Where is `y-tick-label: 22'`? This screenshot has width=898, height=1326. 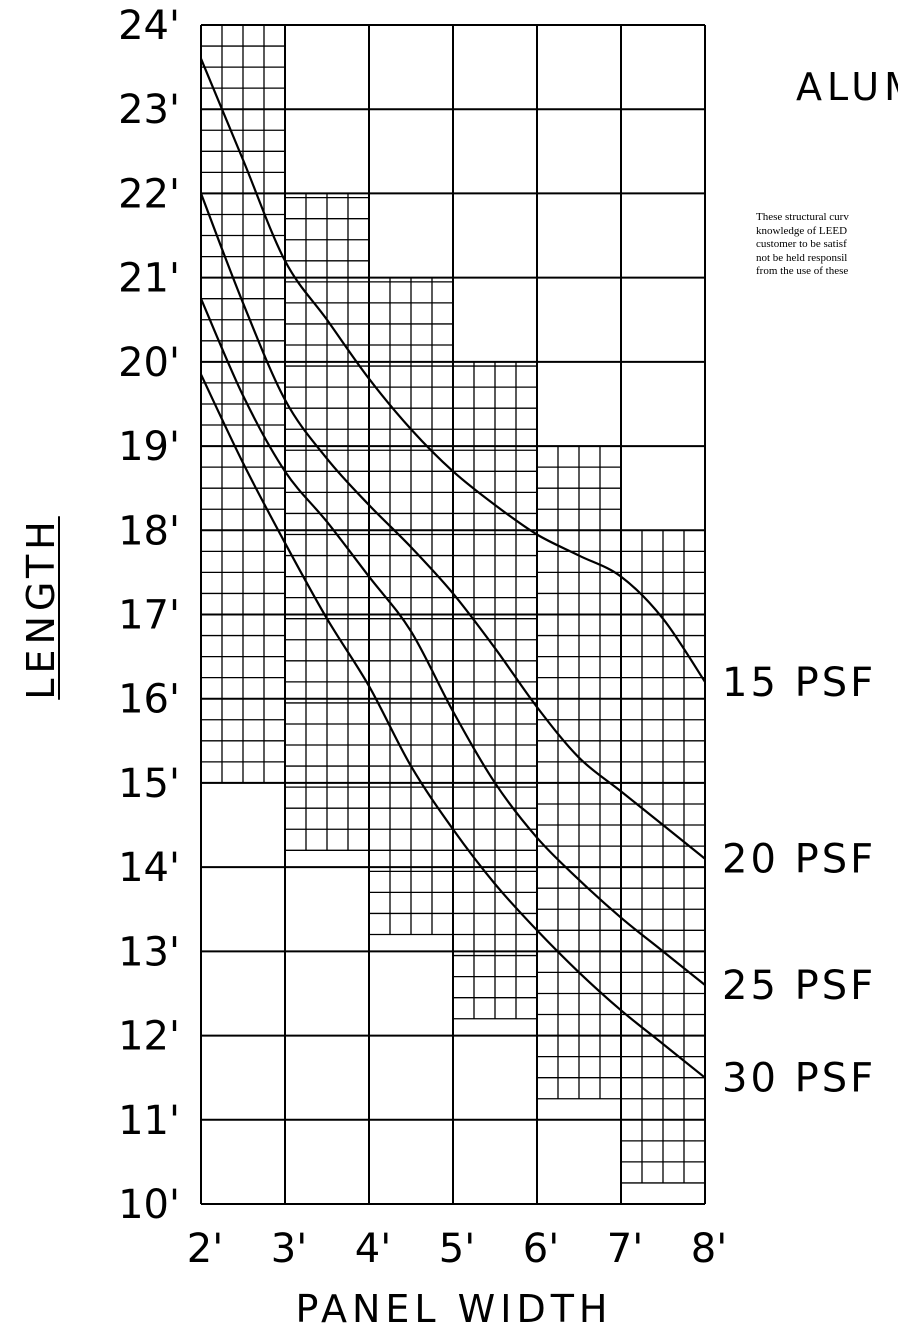 y-tick-label: 22' is located at coordinates (149, 194).